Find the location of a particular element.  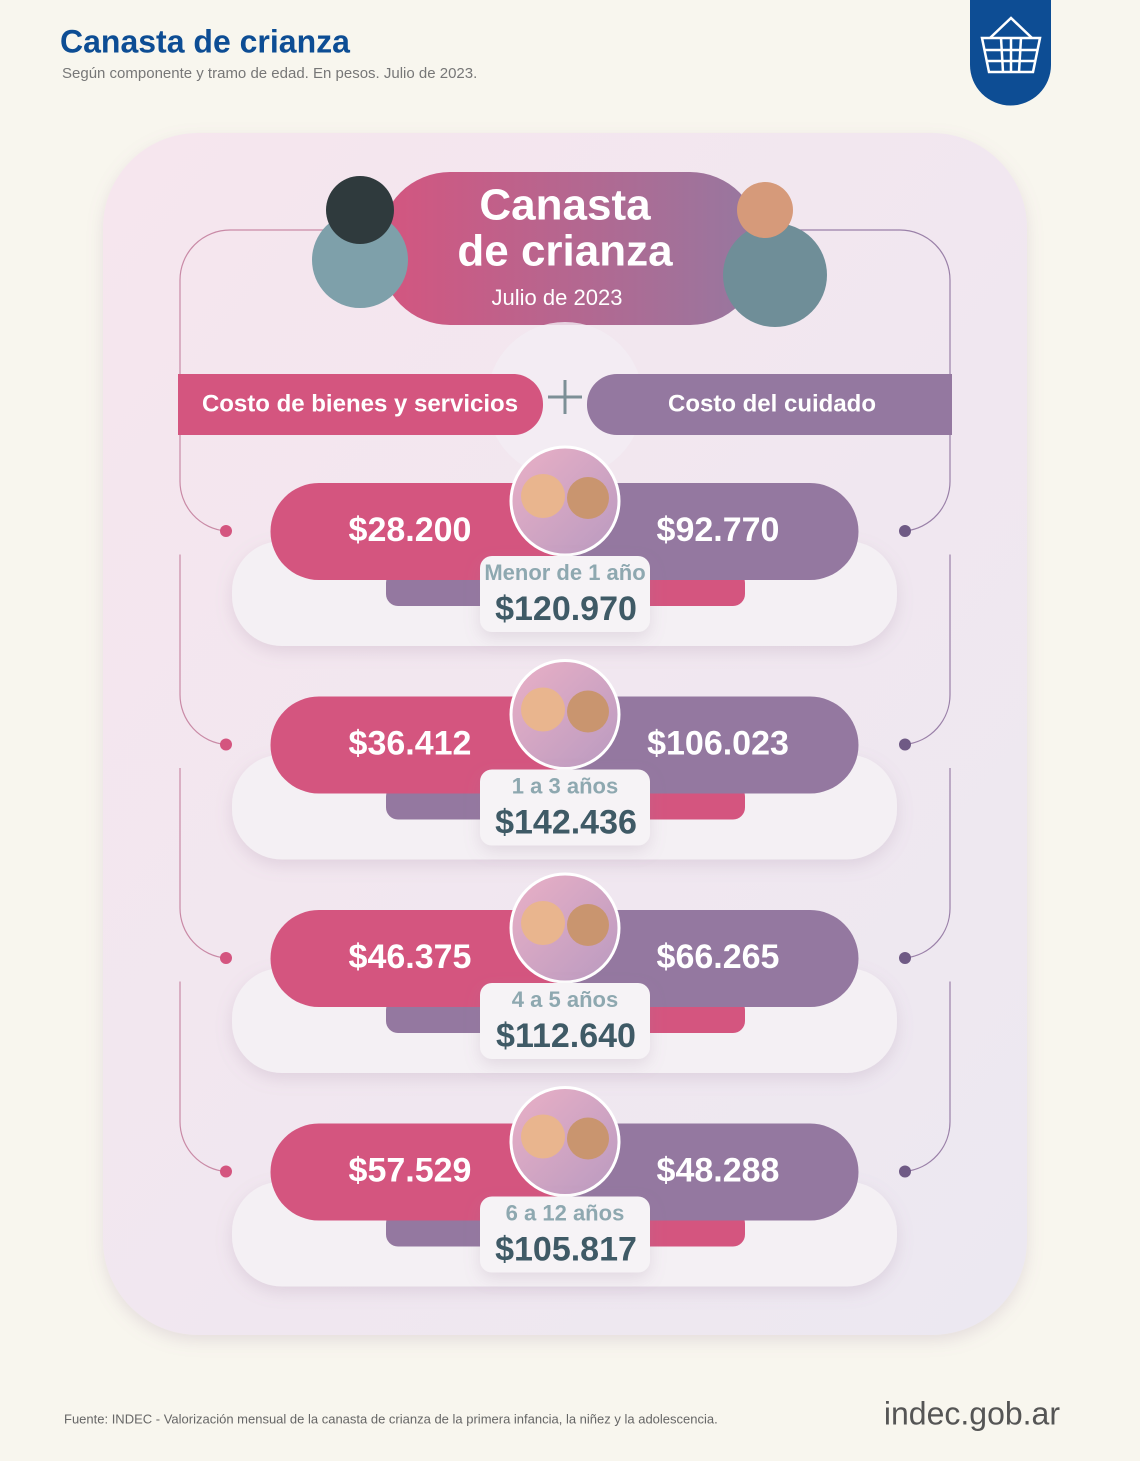

care-value: $106.023 is located at coordinates (718, 743).